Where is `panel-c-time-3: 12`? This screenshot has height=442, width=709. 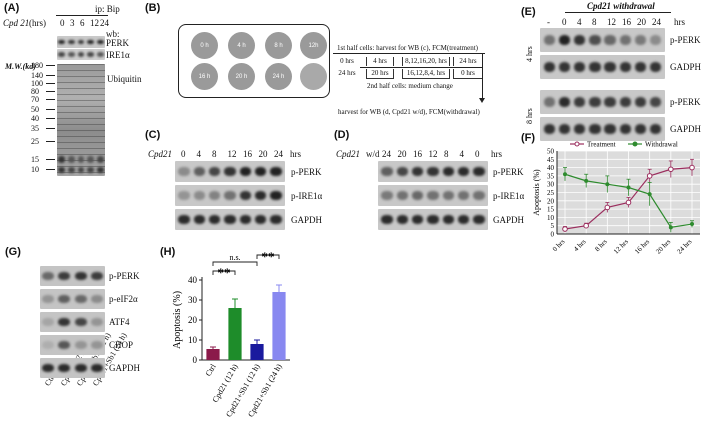
panel-c-time-3: 12 is located at coordinates (232, 154).